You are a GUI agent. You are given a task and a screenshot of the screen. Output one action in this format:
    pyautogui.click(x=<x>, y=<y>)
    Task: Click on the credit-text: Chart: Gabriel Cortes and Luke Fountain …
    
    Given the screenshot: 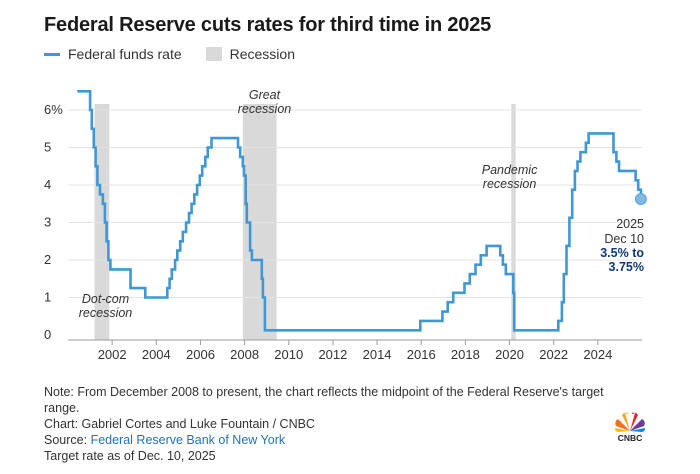 What is the action you would take?
    pyautogui.click(x=179, y=424)
    